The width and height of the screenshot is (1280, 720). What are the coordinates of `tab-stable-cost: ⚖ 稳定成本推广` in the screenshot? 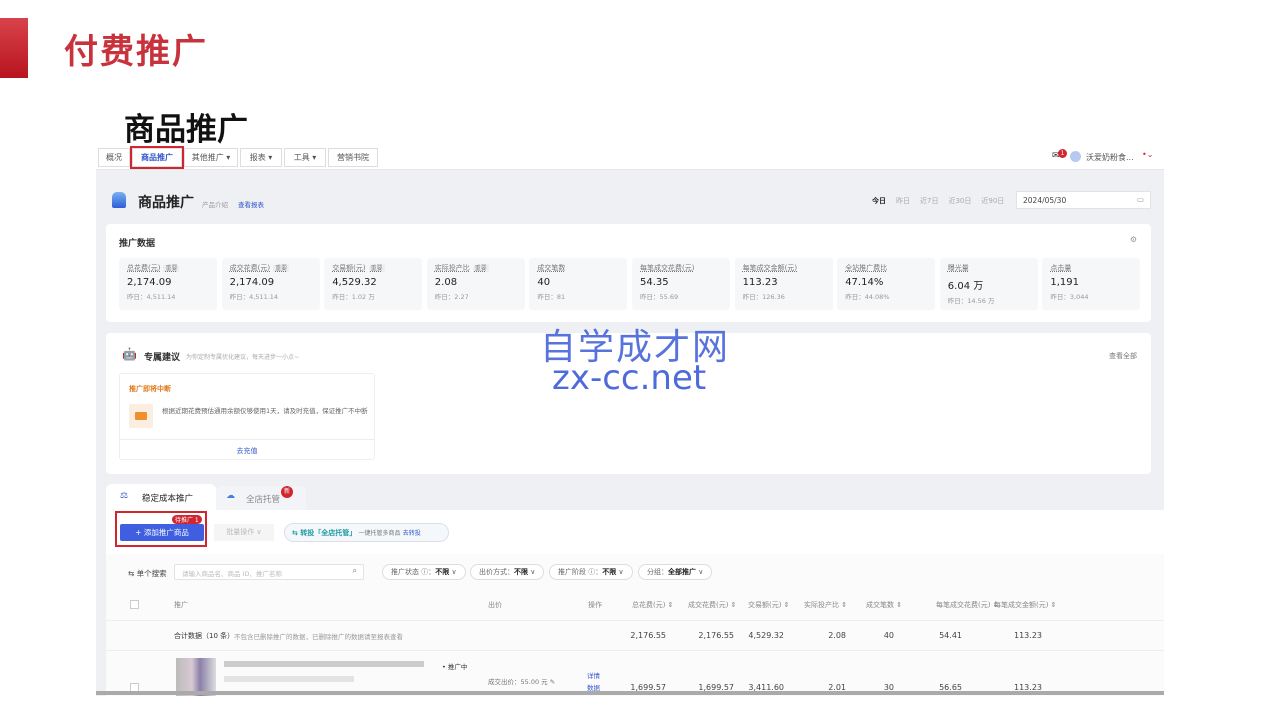 It's located at (161, 497).